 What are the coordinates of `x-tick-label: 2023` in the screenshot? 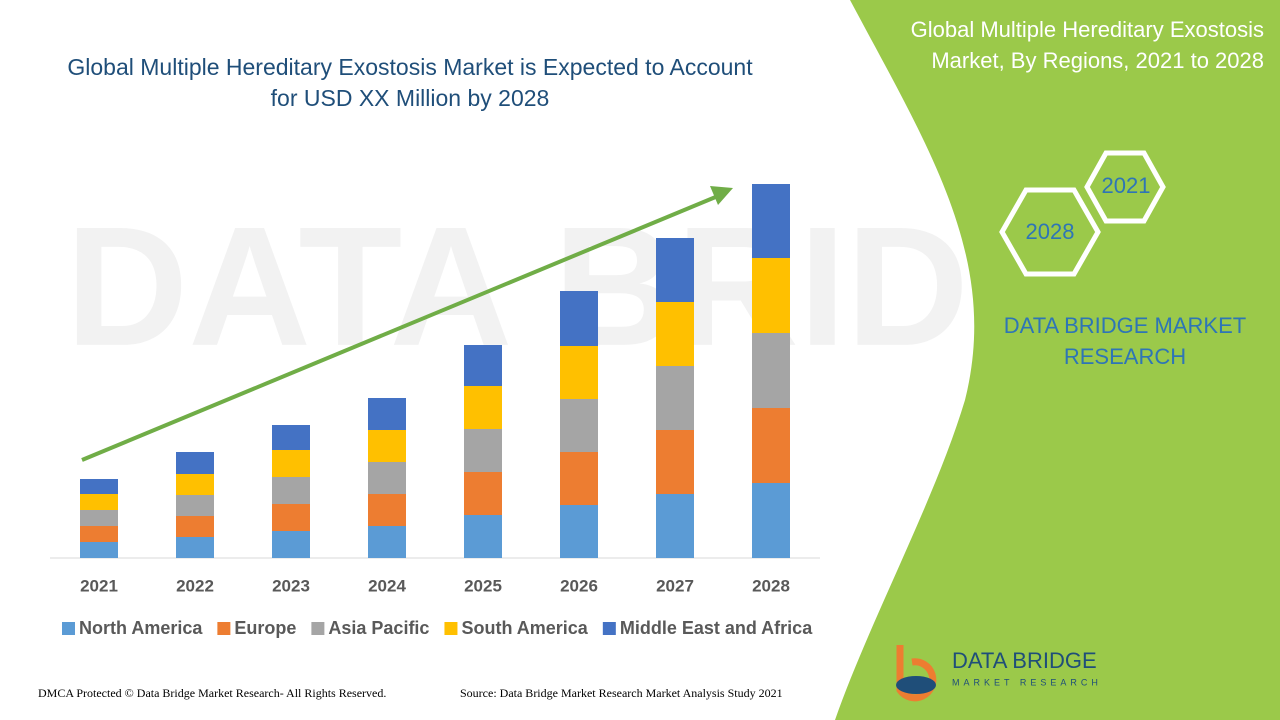 It's located at (291, 585).